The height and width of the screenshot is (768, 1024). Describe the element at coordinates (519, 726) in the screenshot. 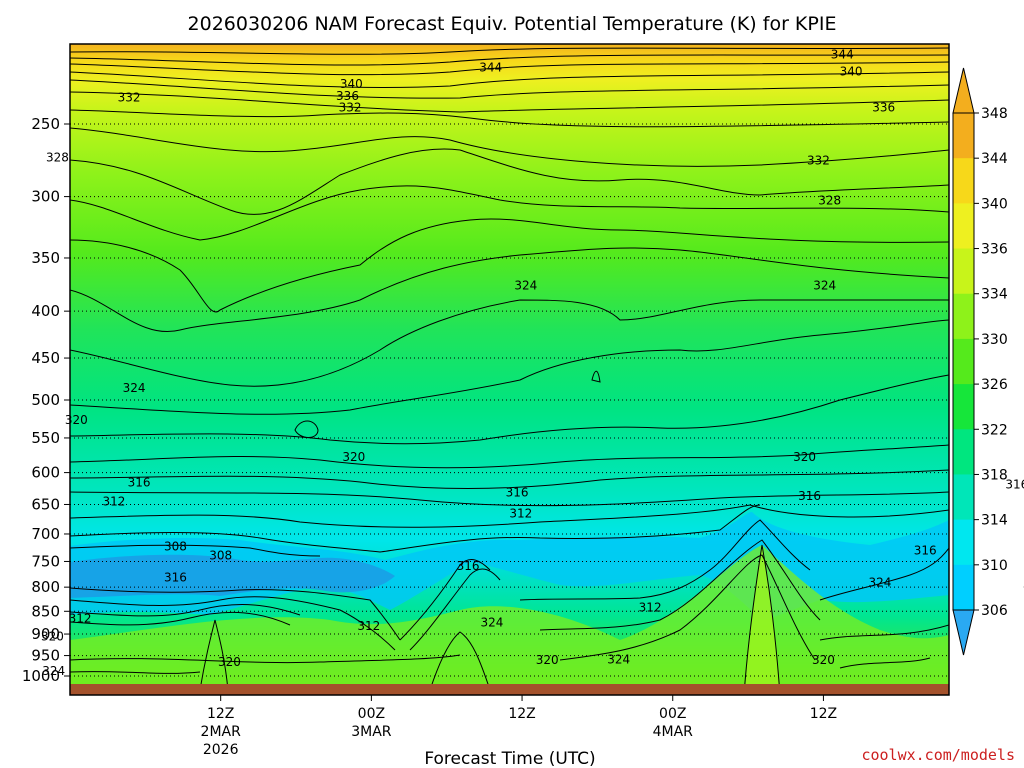

I see `x-axis: 12Z 2MAR 2026 00Z 3MAR 12Z 00Z 4MAR 12Z` at that location.